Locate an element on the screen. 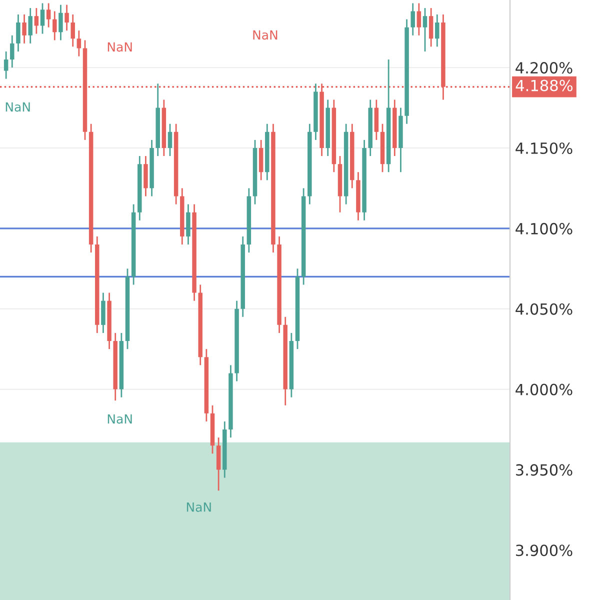 This screenshot has width=600, height=600. y-tick-label: 4.200% is located at coordinates (544, 68).